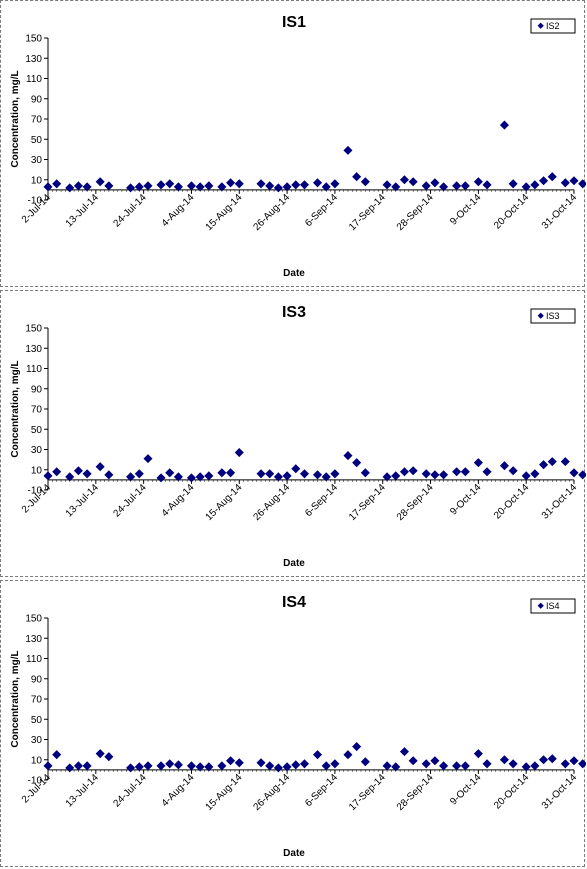  Describe the element at coordinates (37, 720) in the screenshot. I see `y-tick-label: 50` at that location.